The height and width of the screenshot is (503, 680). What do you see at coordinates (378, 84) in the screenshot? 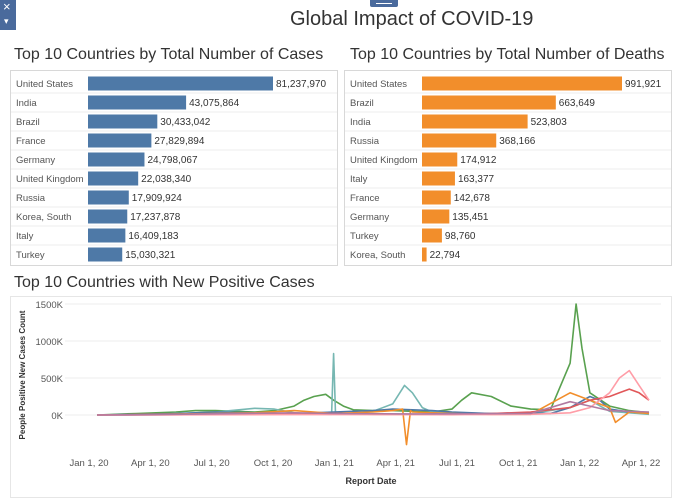
I see `deaths-category-label: United States` at bounding box center [378, 84].